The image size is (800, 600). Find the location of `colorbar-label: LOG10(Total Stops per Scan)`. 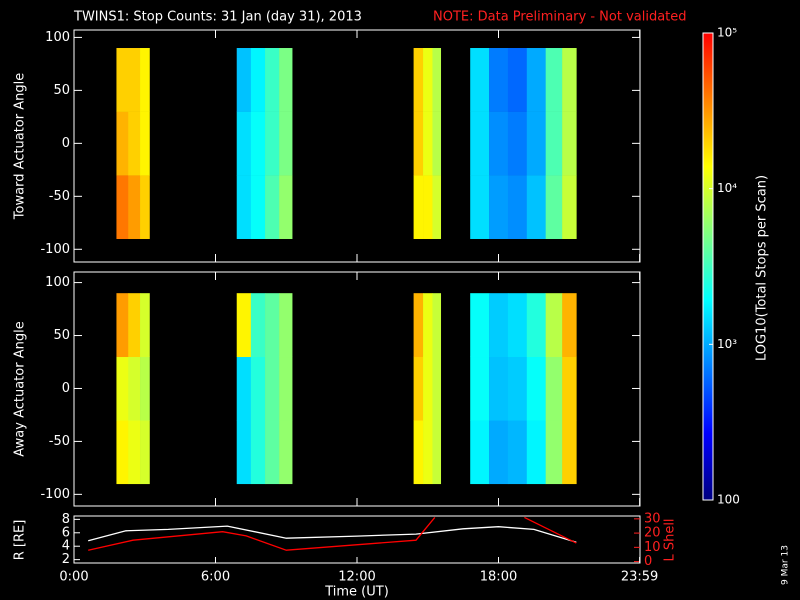

colorbar-label: LOG10(Total Stops per Scan) is located at coordinates (762, 268).